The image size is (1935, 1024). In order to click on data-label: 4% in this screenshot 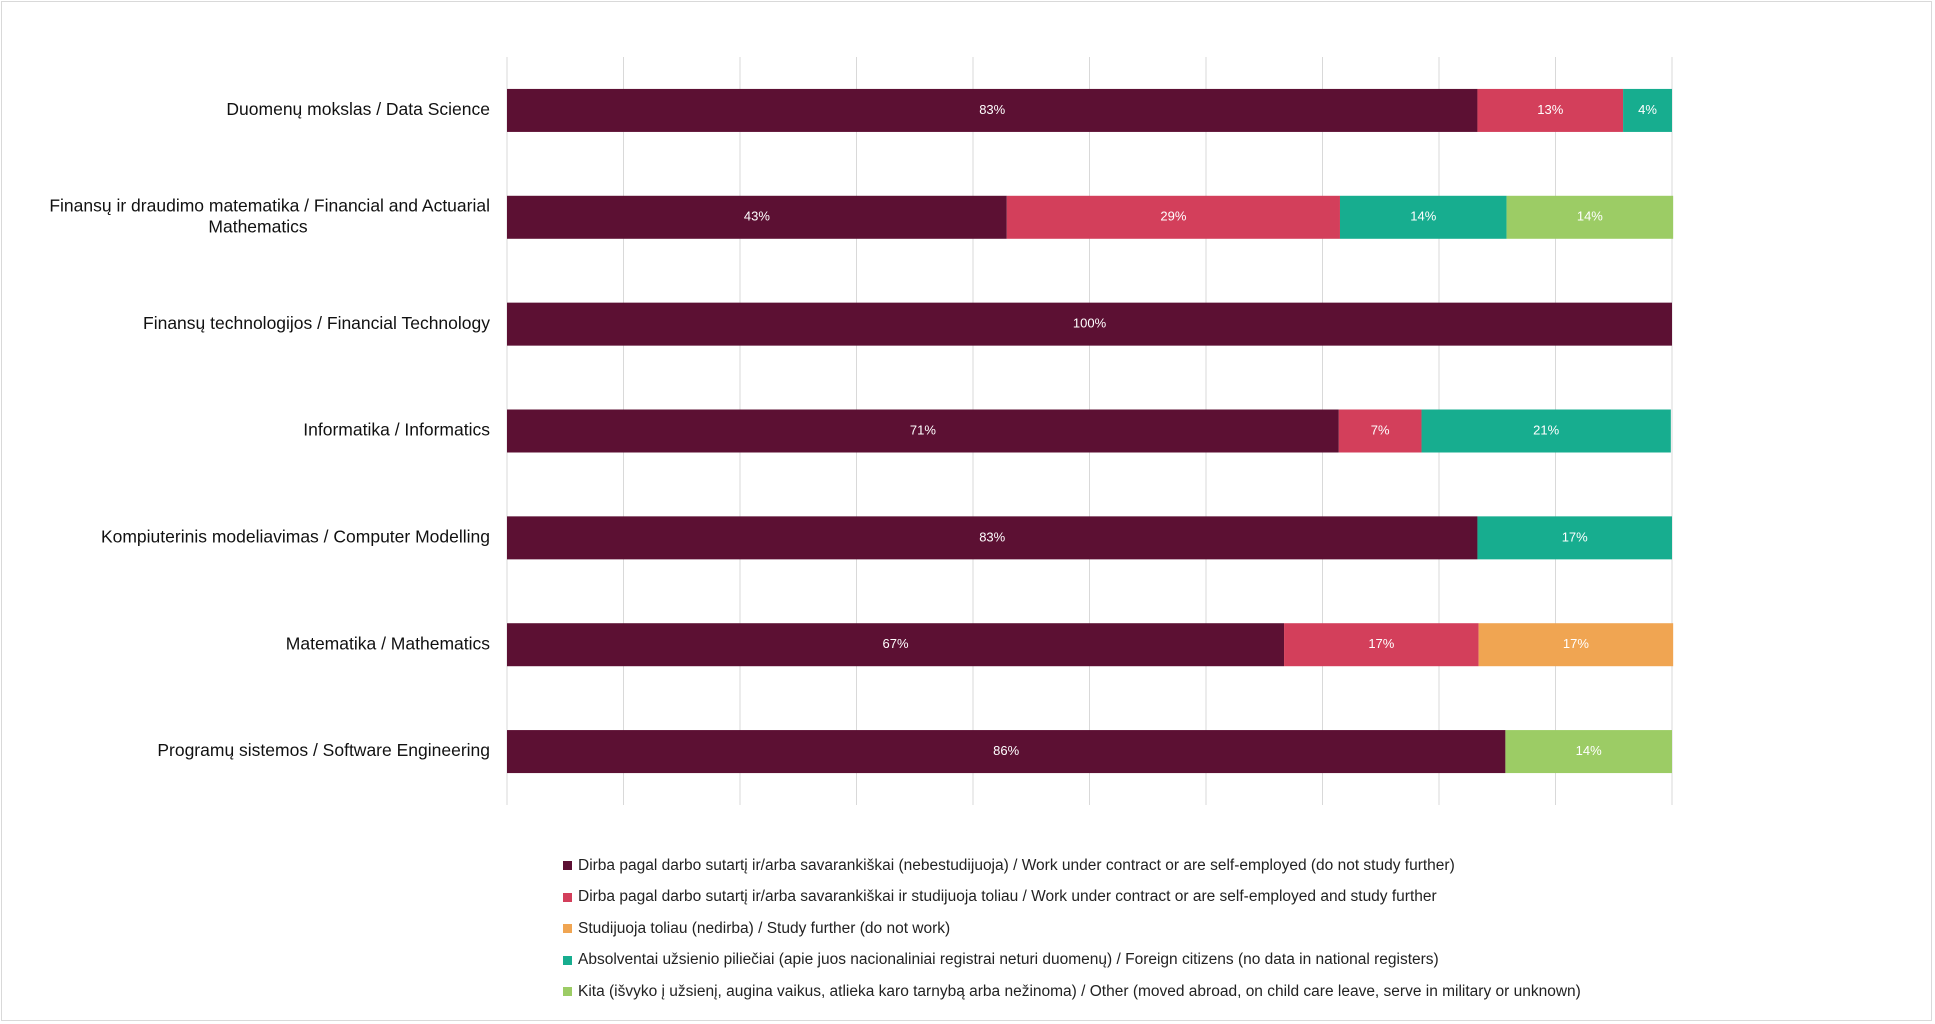, I will do `click(1647, 109)`.